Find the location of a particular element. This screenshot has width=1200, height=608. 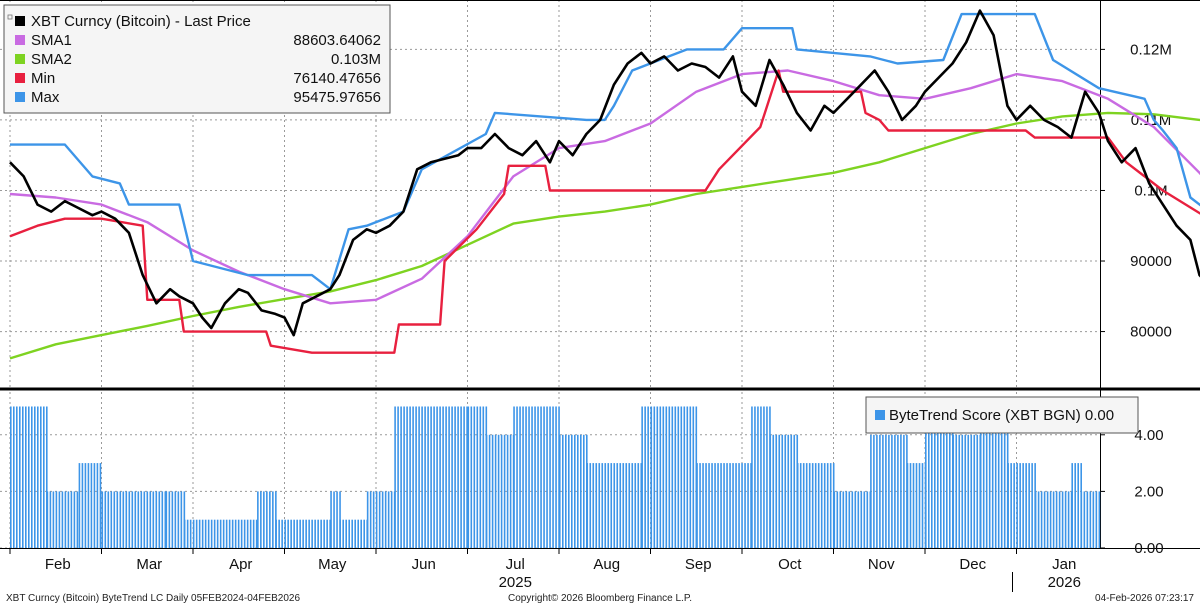

x-tick-label: Jun is located at coordinates (424, 564).